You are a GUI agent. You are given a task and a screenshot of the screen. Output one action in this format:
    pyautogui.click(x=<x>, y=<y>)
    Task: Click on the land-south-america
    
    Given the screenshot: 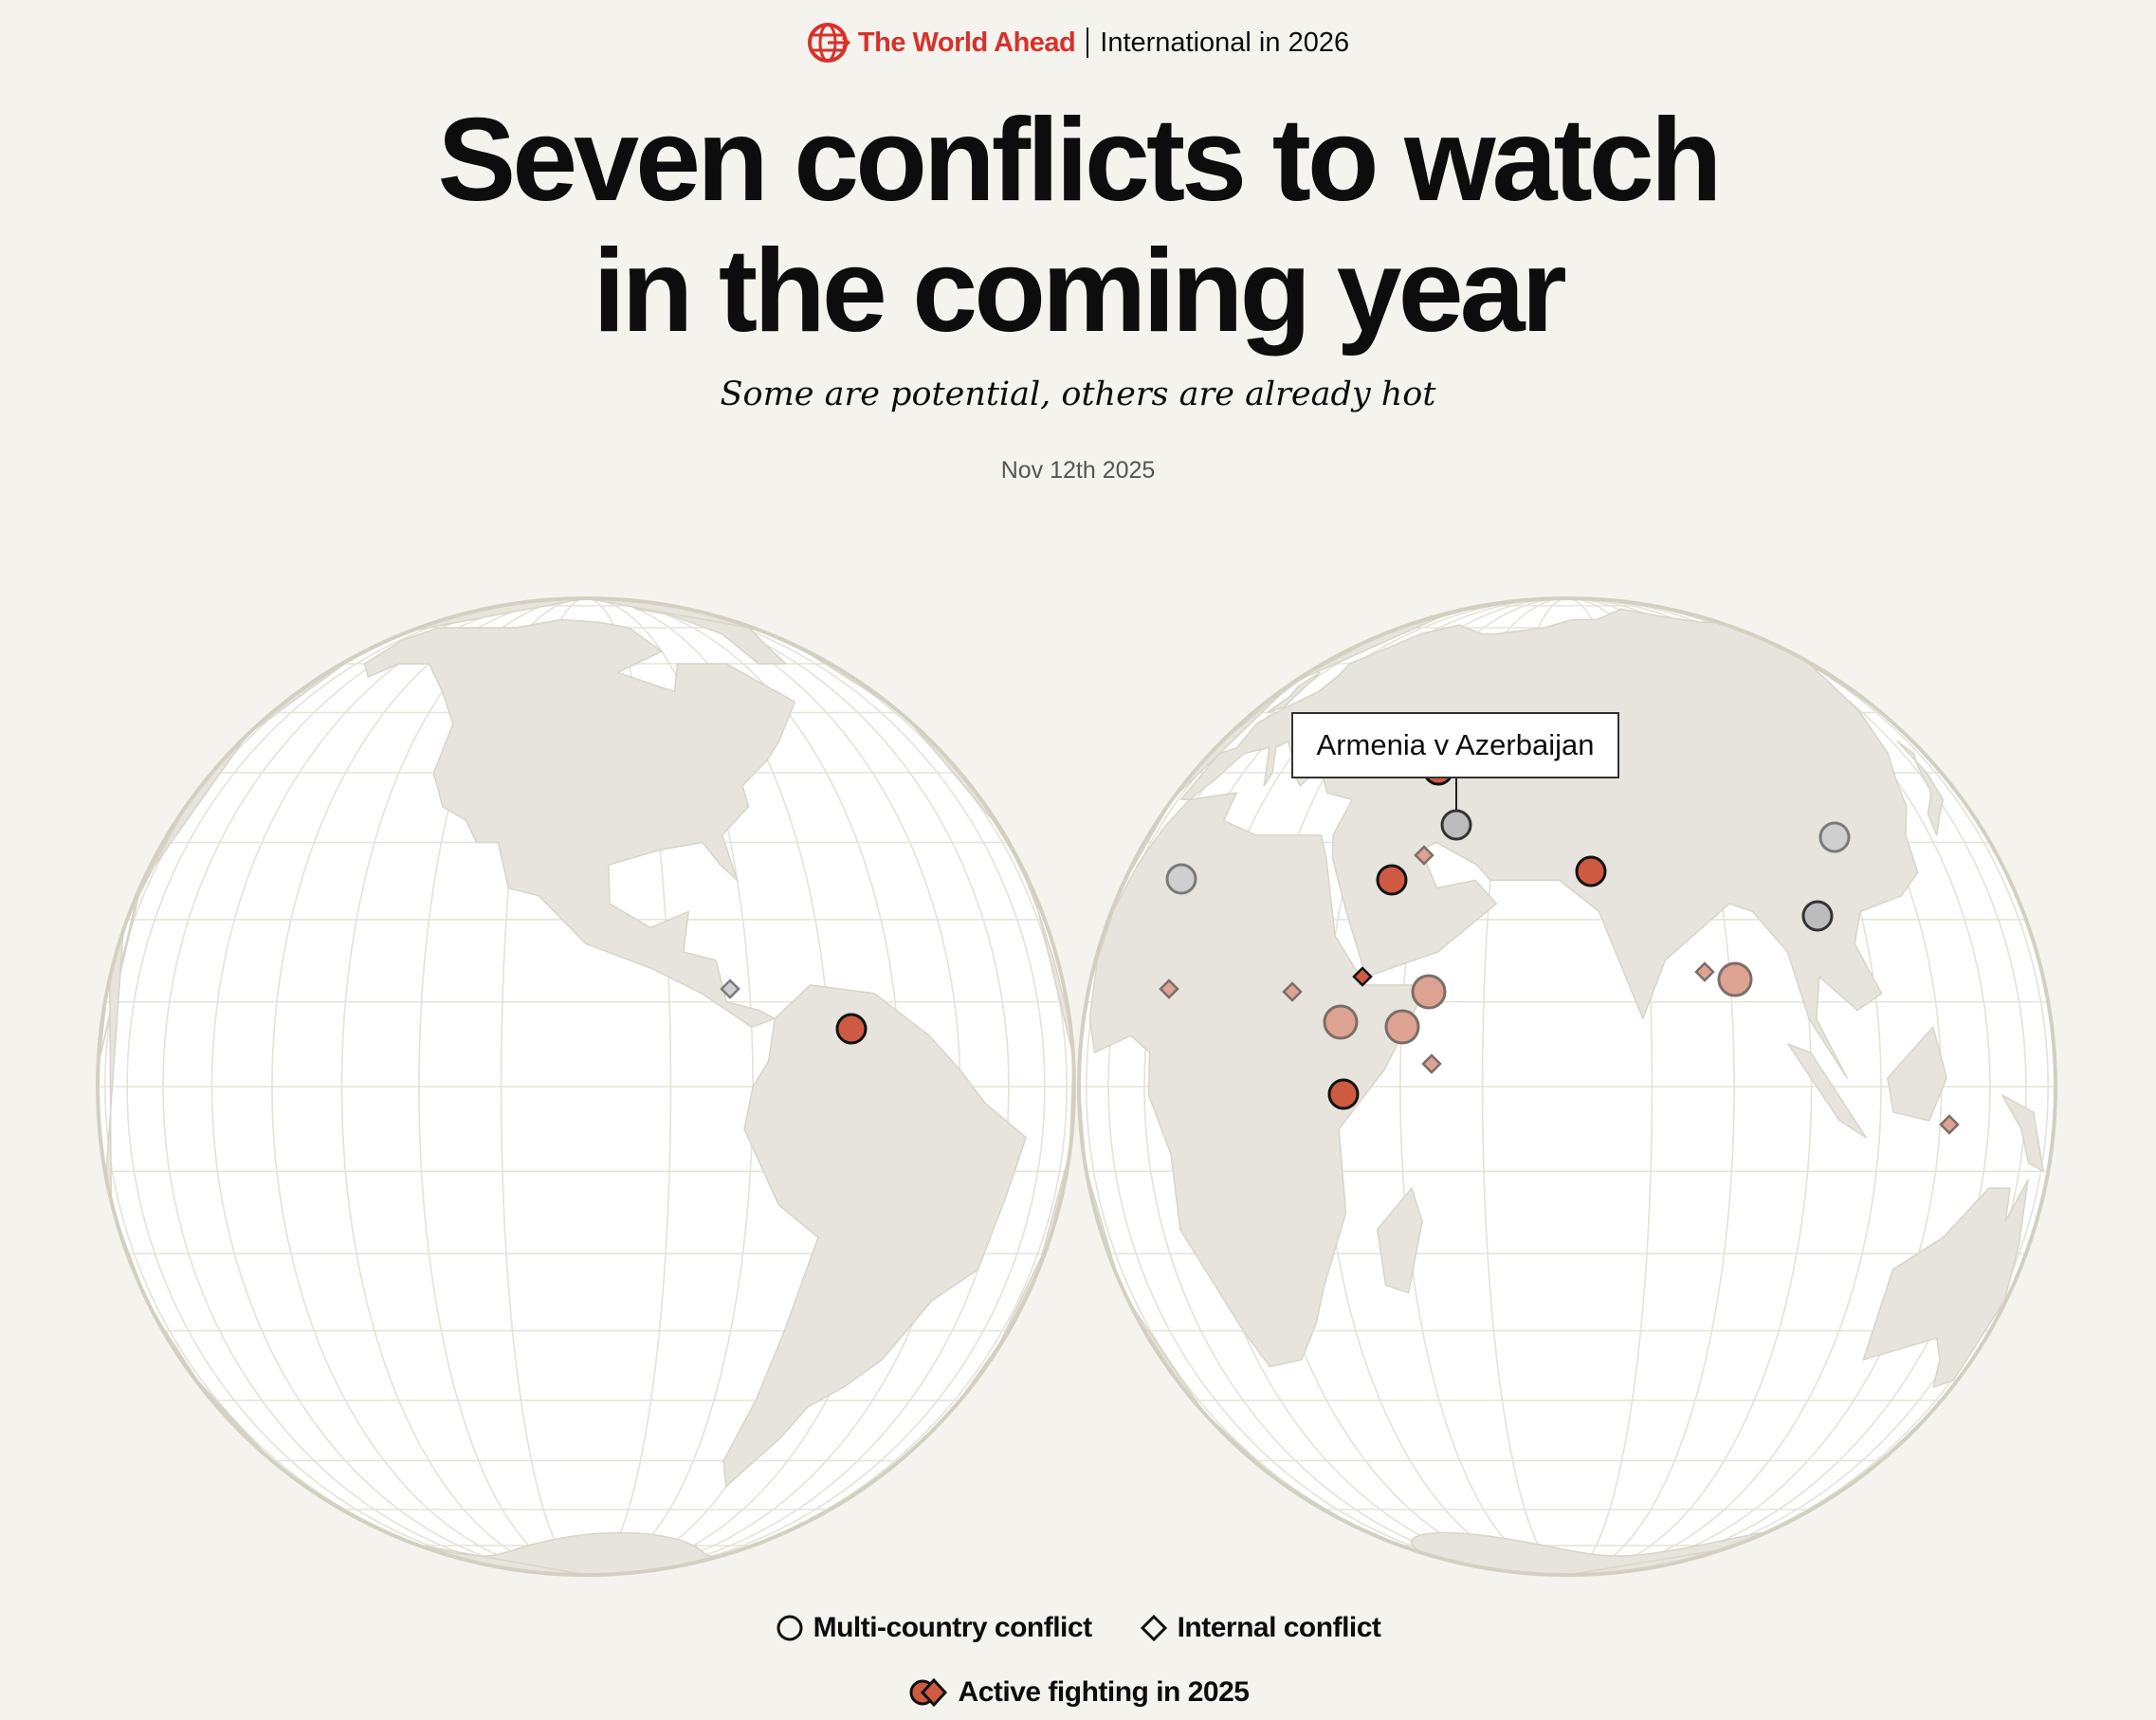 What is the action you would take?
    pyautogui.click(x=874, y=1236)
    